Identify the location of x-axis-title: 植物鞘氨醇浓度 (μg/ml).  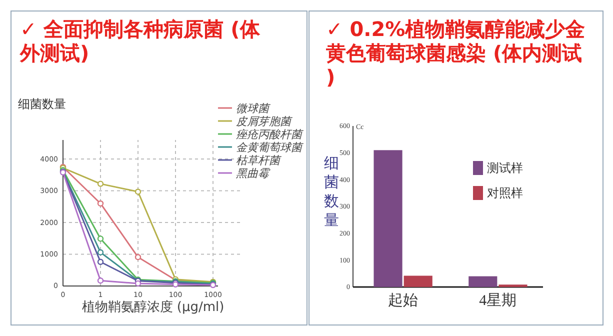
(153, 307).